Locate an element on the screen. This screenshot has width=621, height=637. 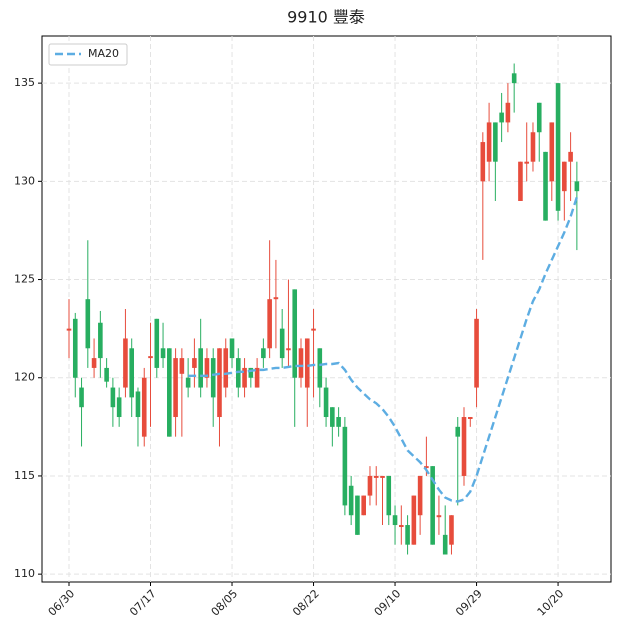
y-tick-label: 130 is located at coordinates (24, 180).